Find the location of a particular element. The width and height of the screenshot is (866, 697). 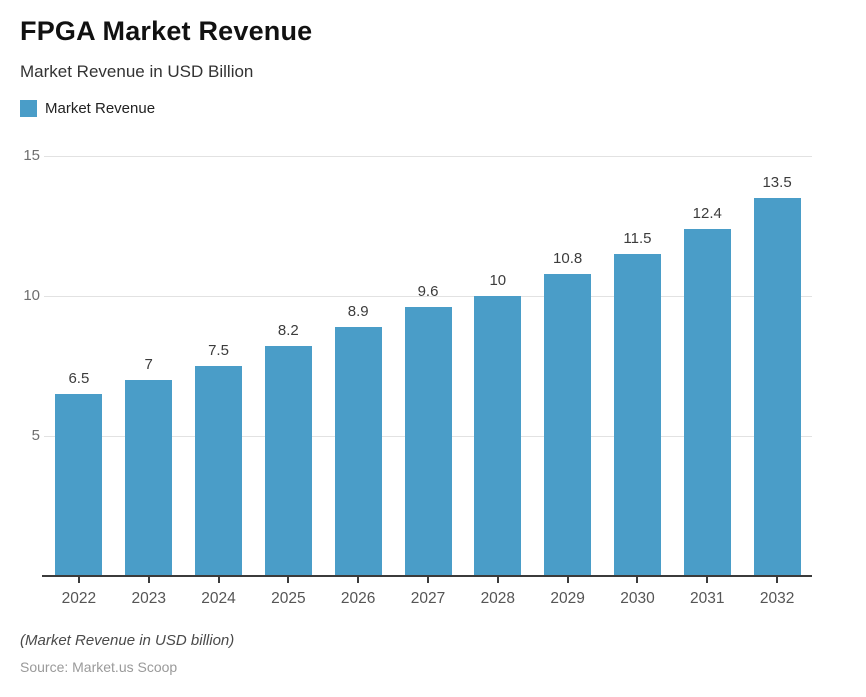

legend-label: Market Revenue is located at coordinates (100, 108).